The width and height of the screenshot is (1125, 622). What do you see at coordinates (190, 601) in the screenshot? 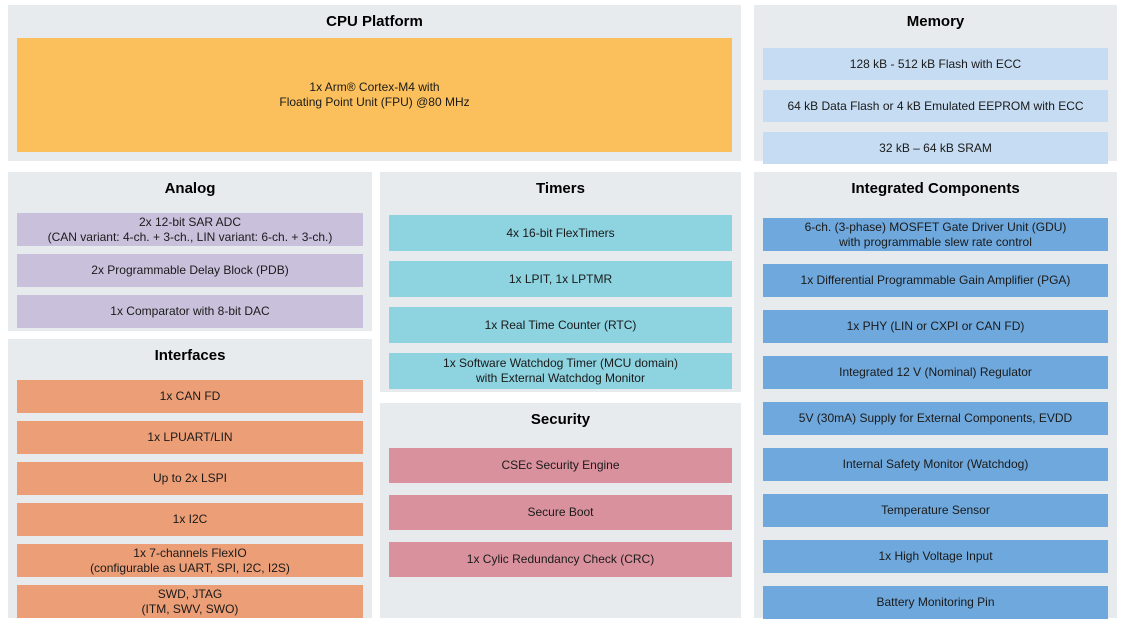
I see `block-swd-jtag: SWD, JTAG (ITM, SWV, SWO)` at bounding box center [190, 601].